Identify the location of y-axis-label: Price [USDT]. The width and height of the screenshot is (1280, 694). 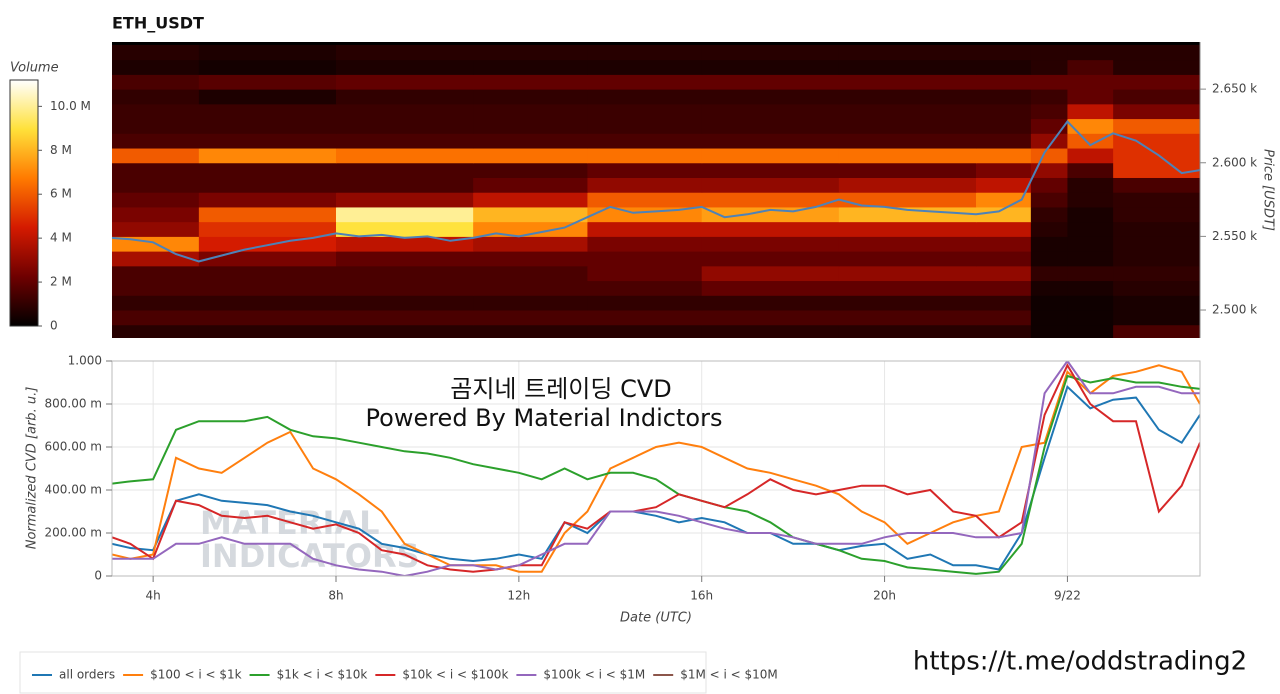
(1268, 190).